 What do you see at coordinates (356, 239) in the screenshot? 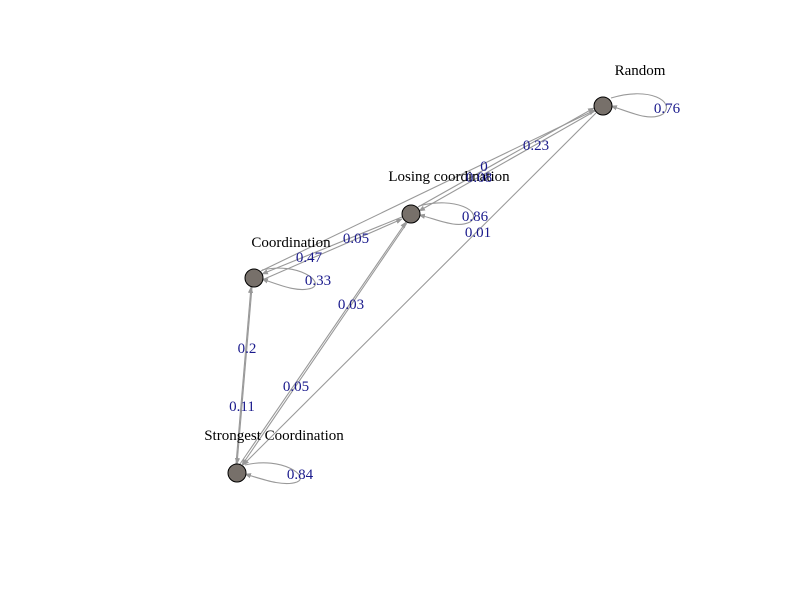
I see `edge-label-losing-to-coordination: 0.05` at bounding box center [356, 239].